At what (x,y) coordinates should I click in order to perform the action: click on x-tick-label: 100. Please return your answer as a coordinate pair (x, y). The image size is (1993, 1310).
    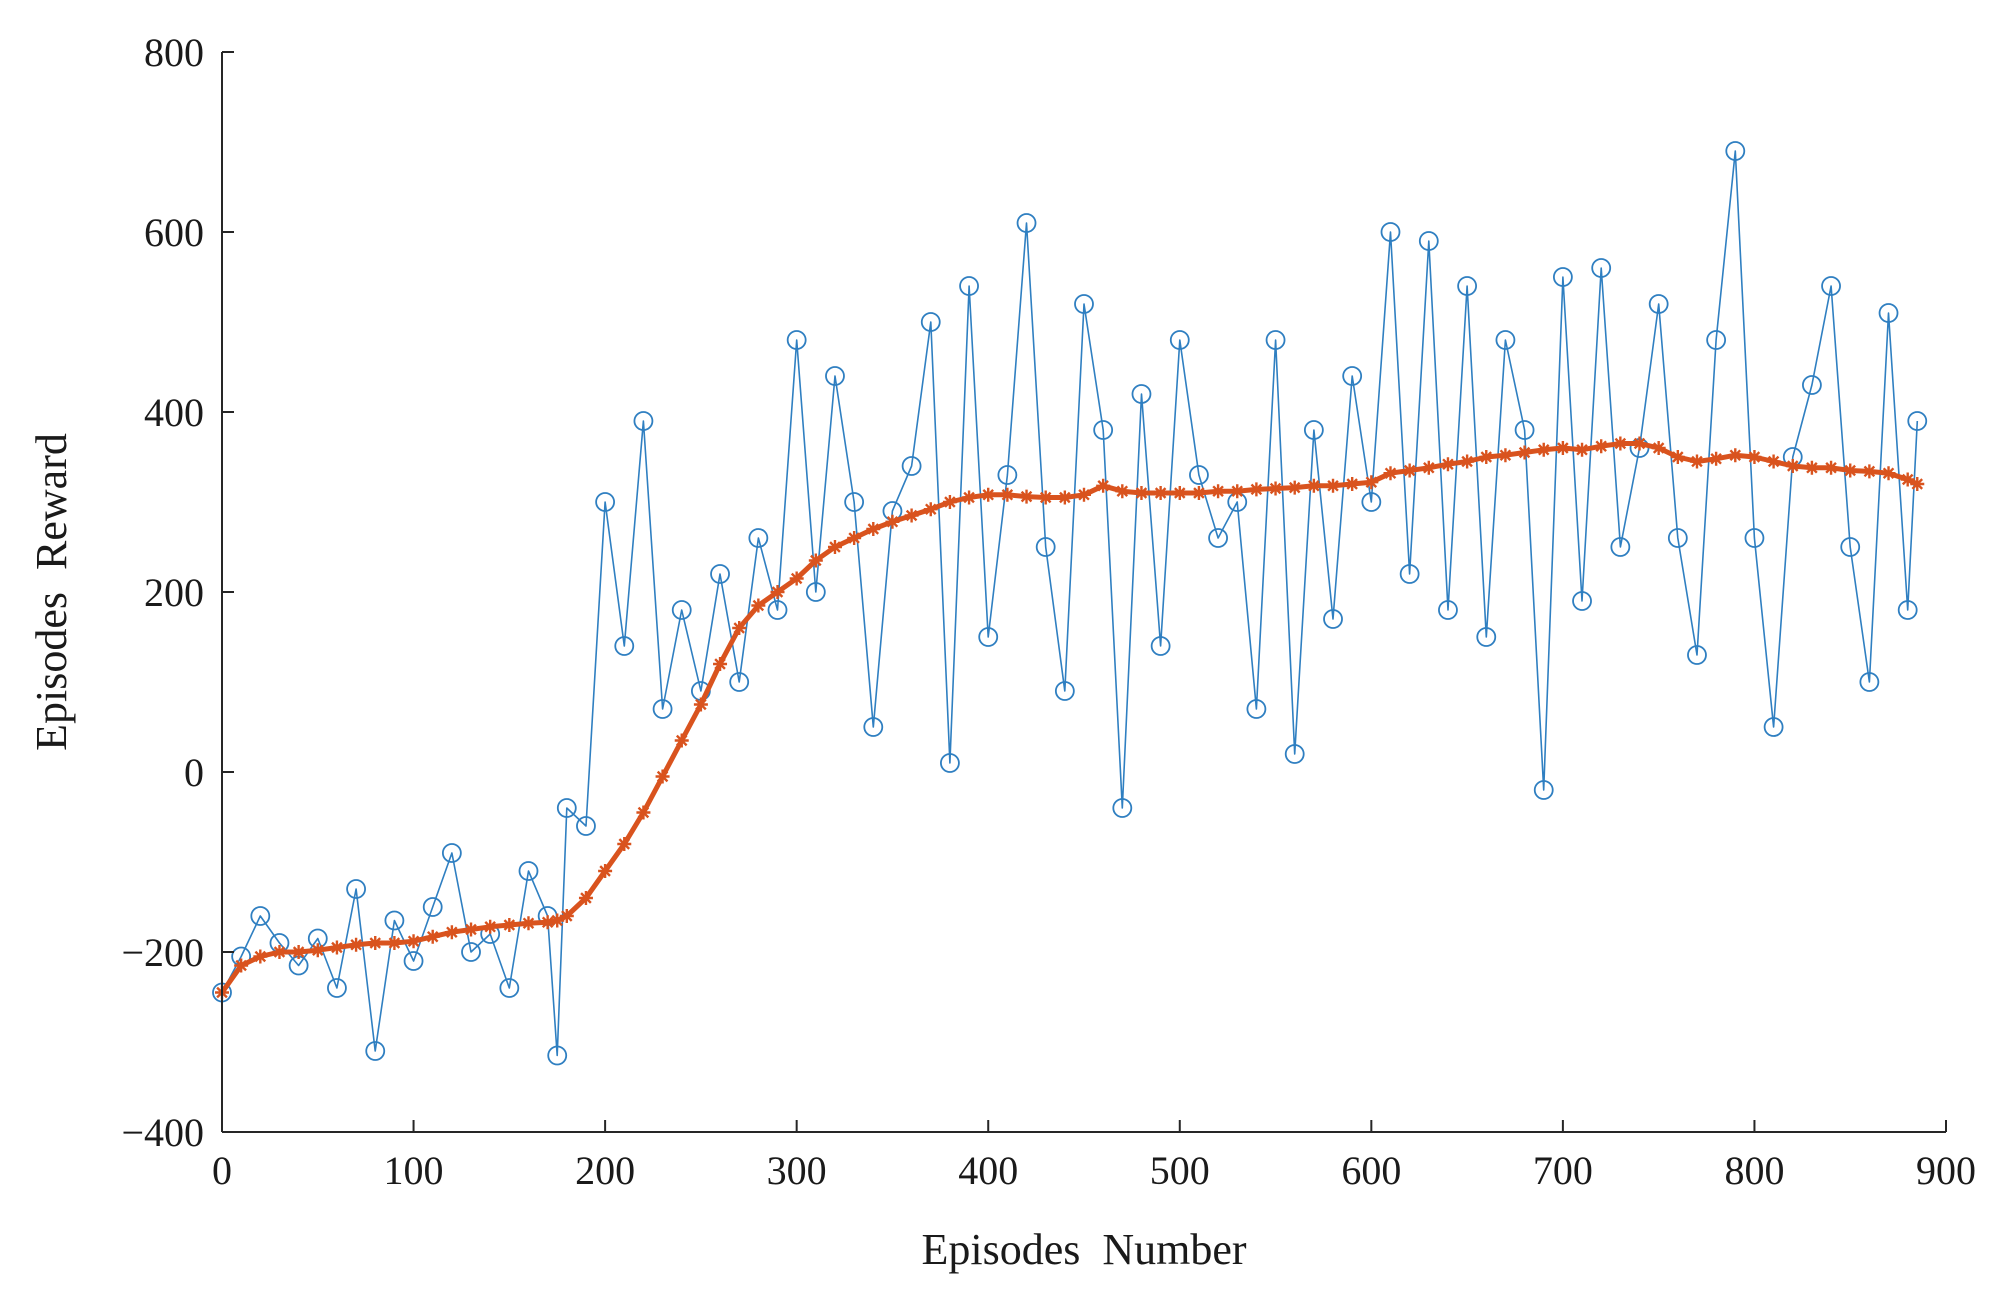
    Looking at the image, I should click on (414, 1170).